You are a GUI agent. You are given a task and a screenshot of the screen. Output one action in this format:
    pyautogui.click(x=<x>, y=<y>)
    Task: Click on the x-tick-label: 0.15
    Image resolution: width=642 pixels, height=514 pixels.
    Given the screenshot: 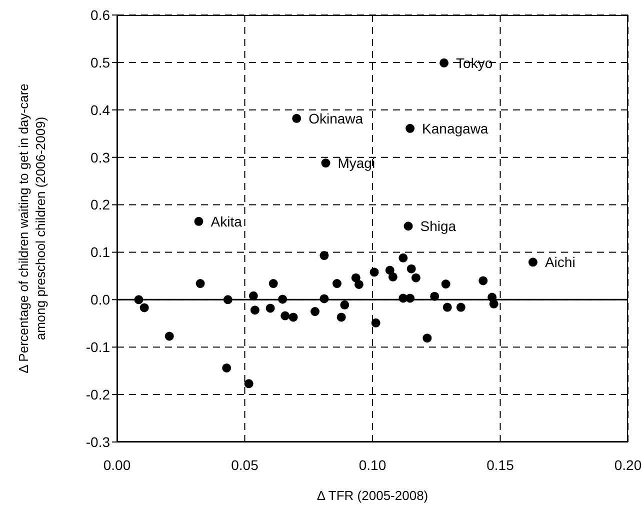 What is the action you would take?
    pyautogui.click(x=500, y=464)
    